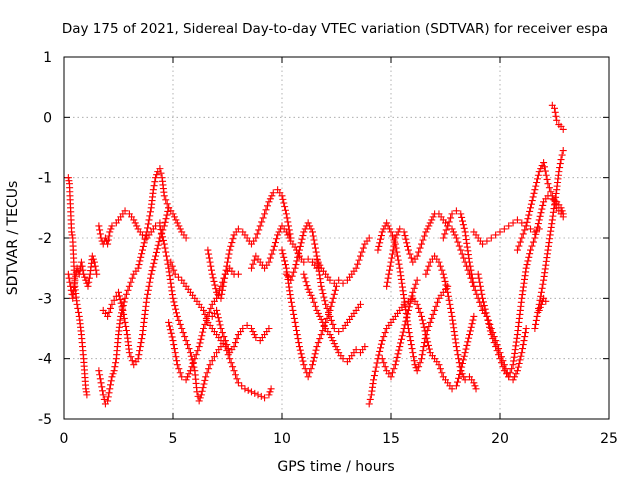 The image size is (640, 480). Describe the element at coordinates (609, 439) in the screenshot. I see `x-tick-label: 25` at that location.